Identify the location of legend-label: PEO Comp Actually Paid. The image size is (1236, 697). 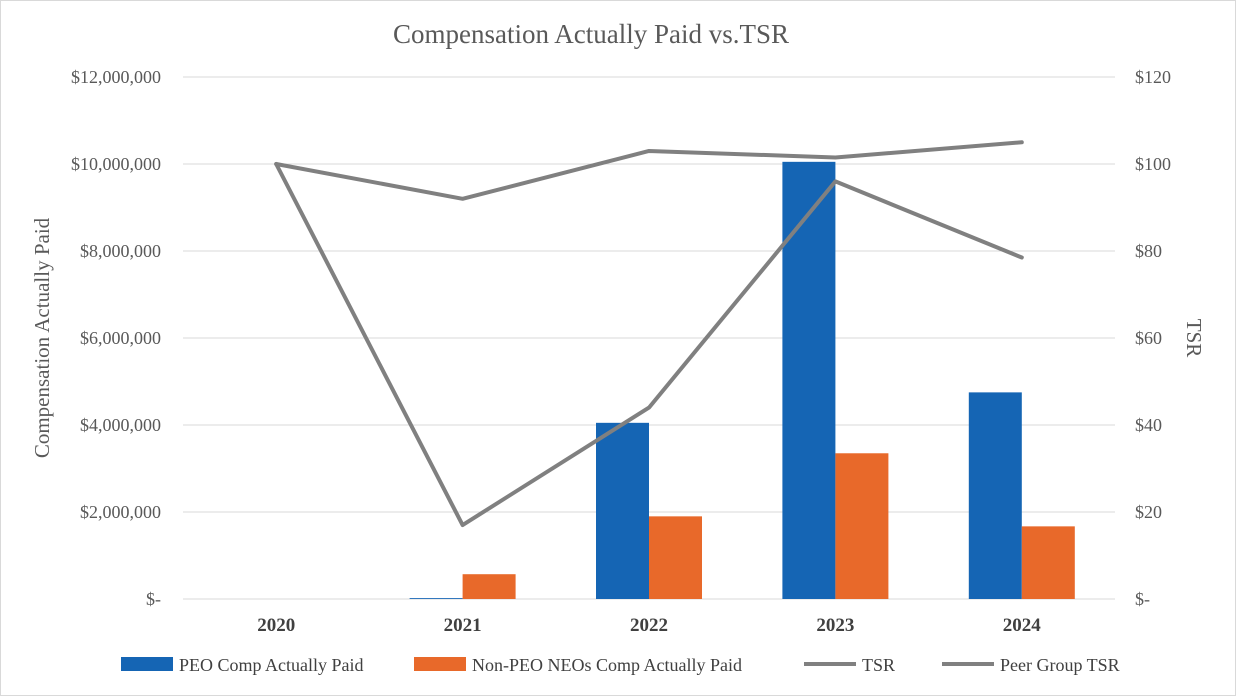
(271, 665).